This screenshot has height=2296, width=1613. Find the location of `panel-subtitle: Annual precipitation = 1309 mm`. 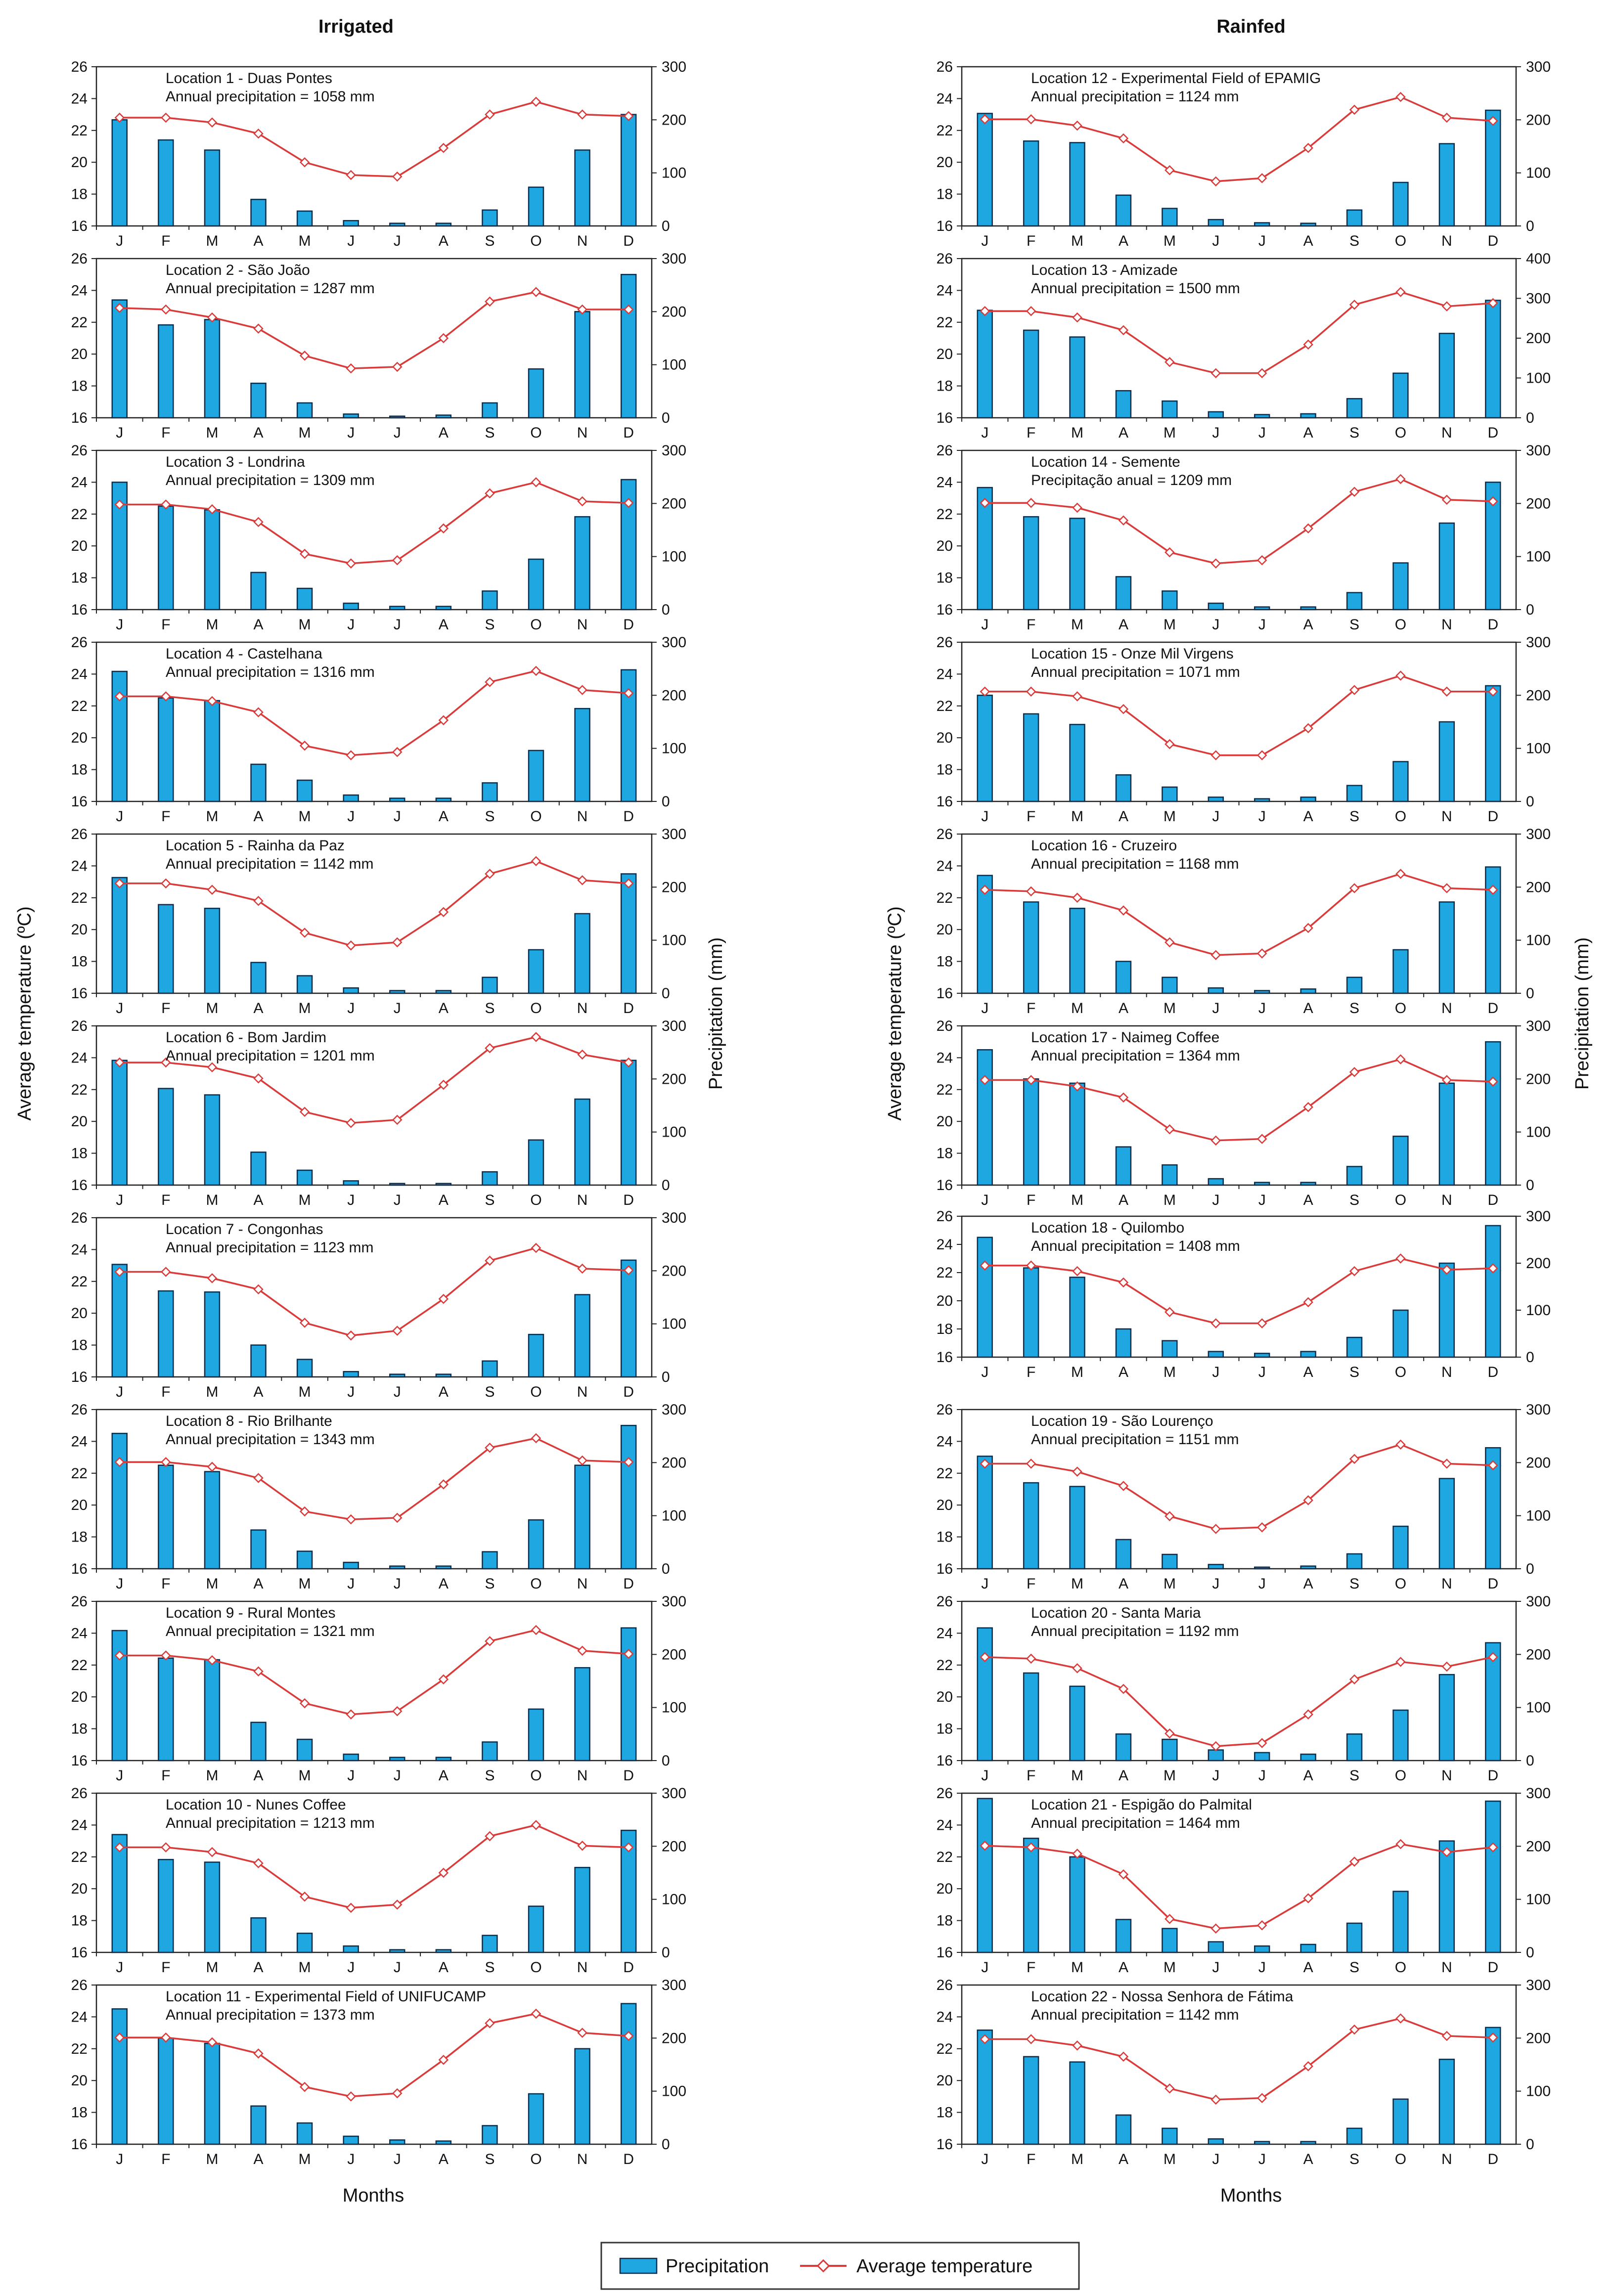

panel-subtitle: Annual precipitation = 1309 mm is located at coordinates (270, 480).